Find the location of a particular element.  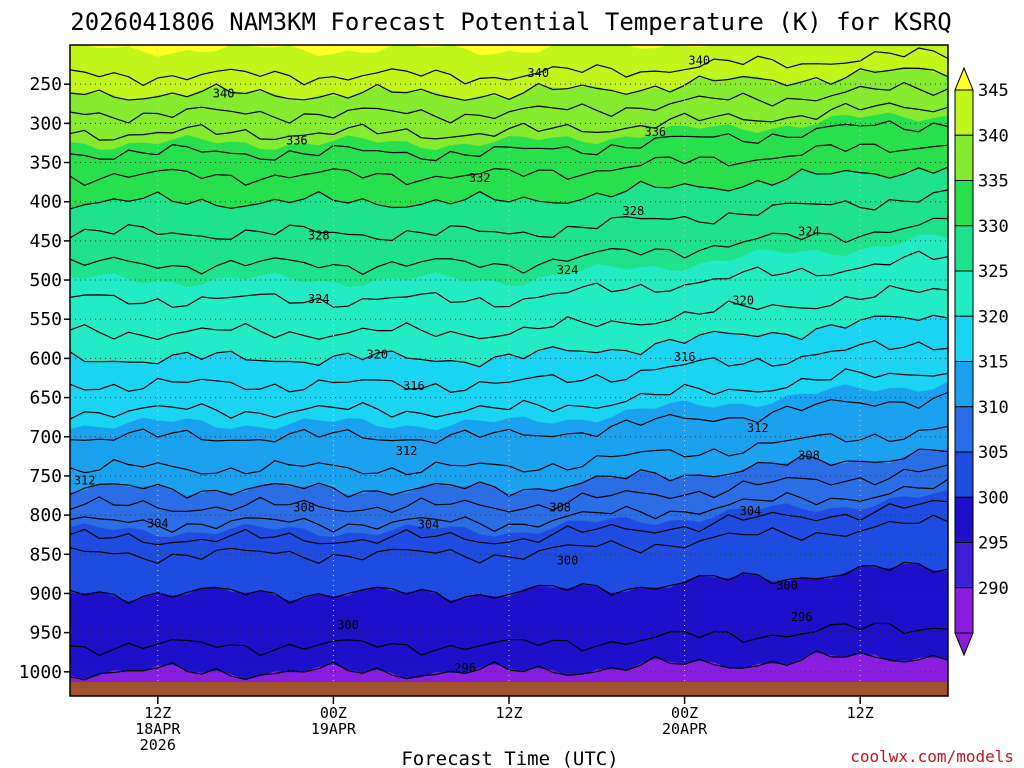

y-tick-label: 850 is located at coordinates (45, 554).